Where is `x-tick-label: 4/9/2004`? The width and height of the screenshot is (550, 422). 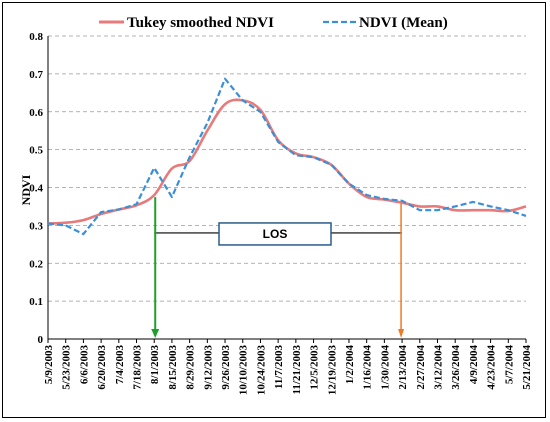 x-tick-label: 4/9/2004 is located at coordinates (474, 365).